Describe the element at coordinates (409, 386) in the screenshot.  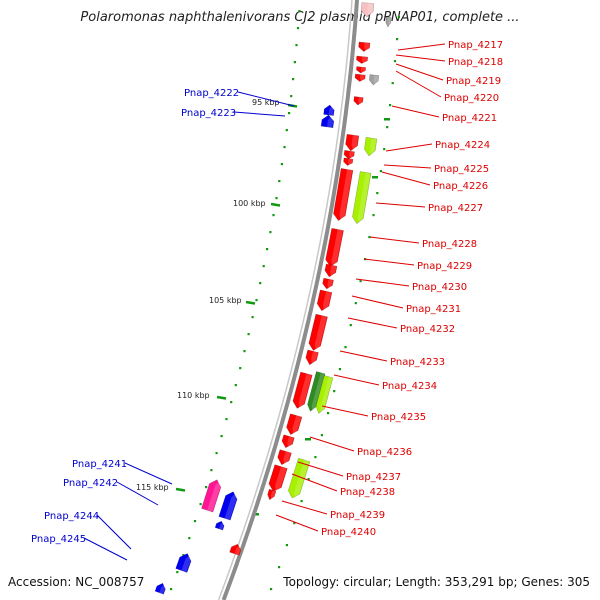
I see `gene-label: Pnap_4234` at that location.